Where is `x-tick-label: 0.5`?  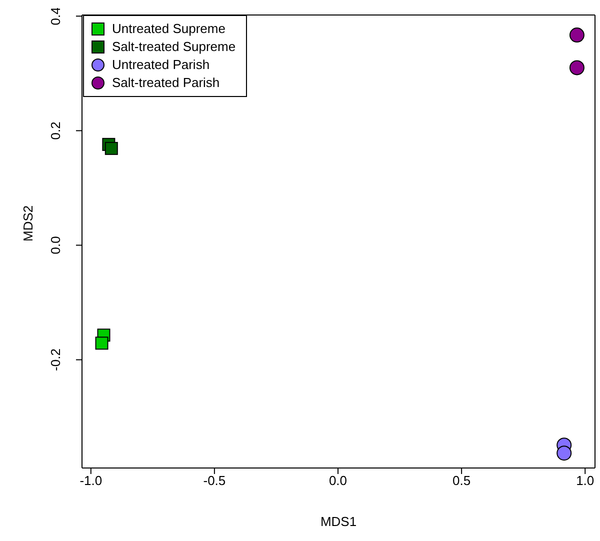
x-tick-label: 0.5 is located at coordinates (461, 480).